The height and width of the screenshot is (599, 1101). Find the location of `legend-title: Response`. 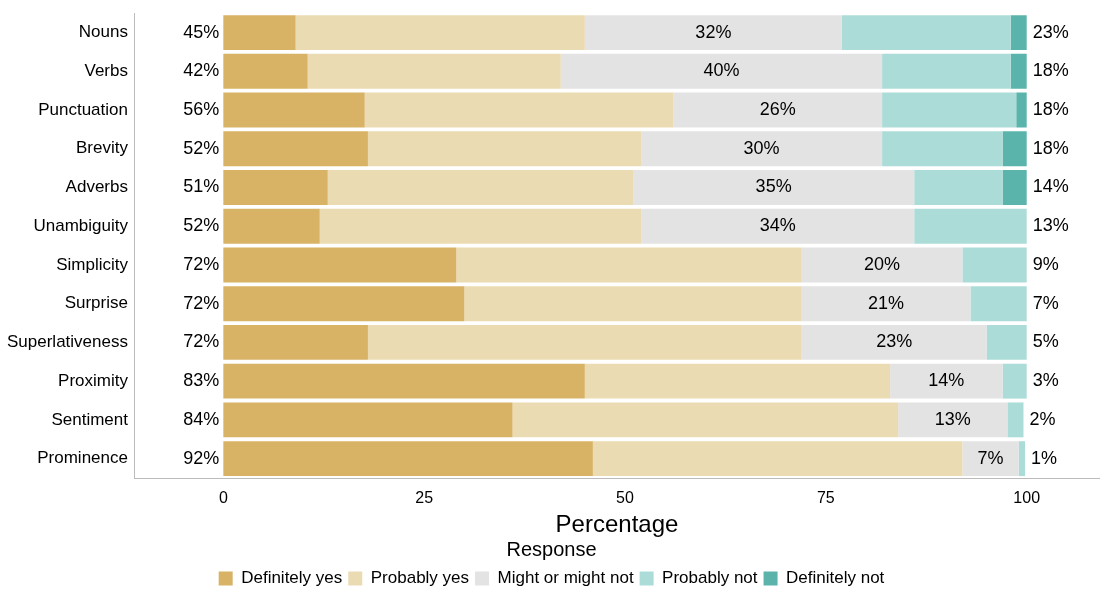

legend-title: Response is located at coordinates (551, 548).